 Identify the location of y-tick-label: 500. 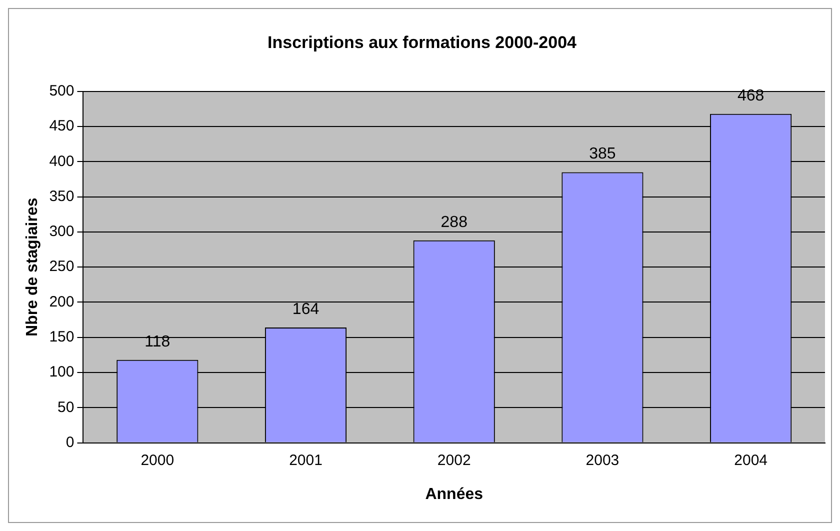
(61, 91).